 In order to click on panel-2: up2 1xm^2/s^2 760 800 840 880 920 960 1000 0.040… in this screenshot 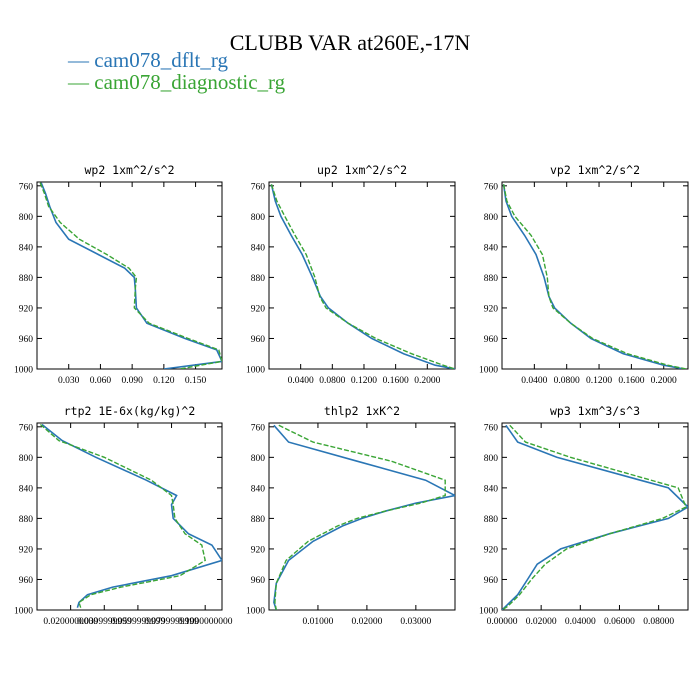, I will do `click(351, 274)`.